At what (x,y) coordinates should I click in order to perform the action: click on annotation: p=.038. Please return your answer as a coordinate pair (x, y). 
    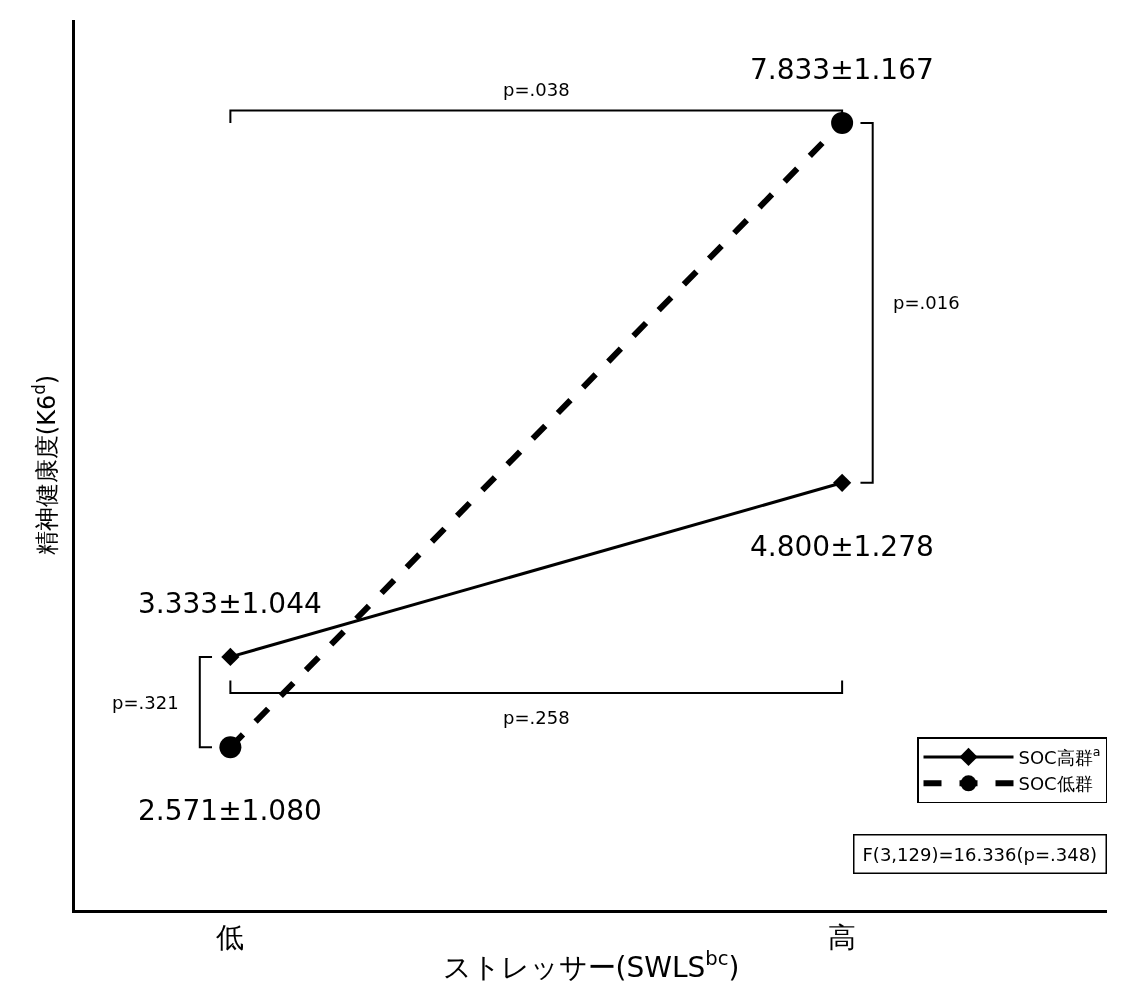
    Looking at the image, I should click on (536, 89).